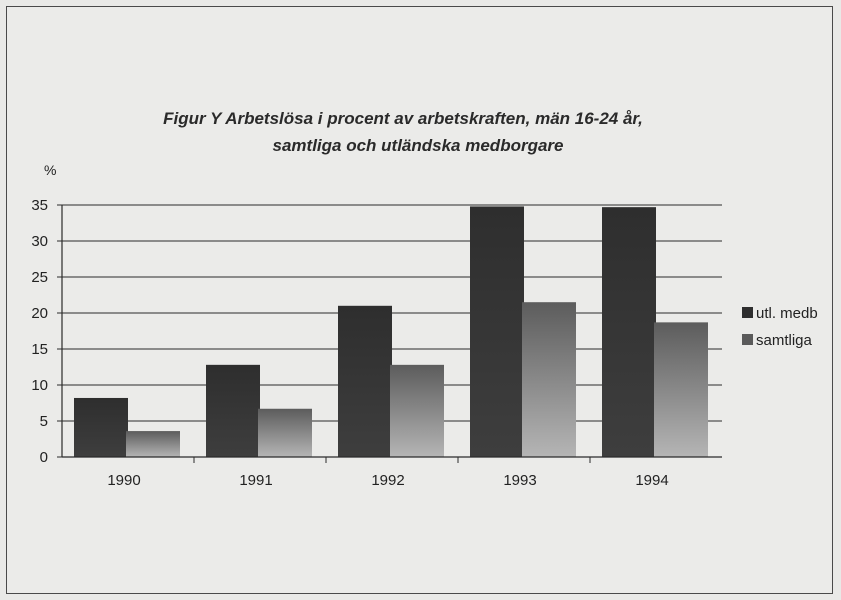 The image size is (841, 600). I want to click on y-axis-label: %, so click(50, 170).